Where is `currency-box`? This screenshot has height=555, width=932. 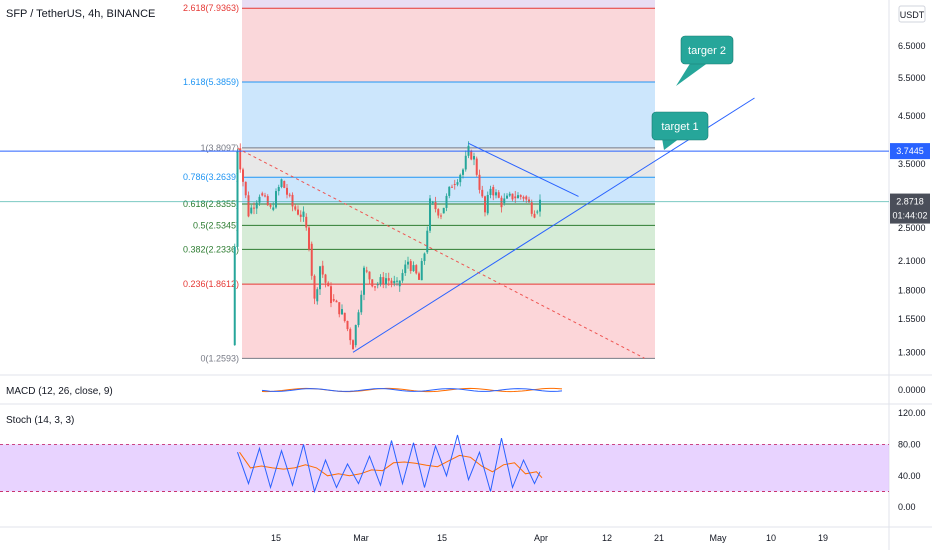 currency-box is located at coordinates (912, 14).